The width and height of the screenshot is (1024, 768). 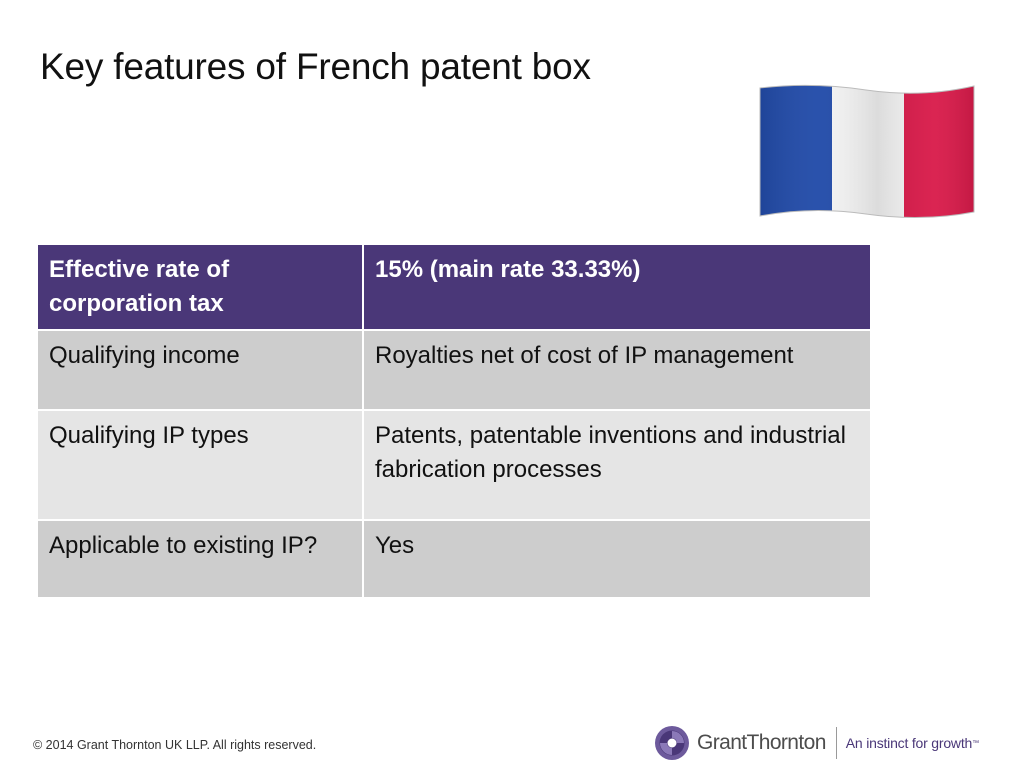 I want to click on table-cell-label: Qualifying IP types, so click(x=200, y=465).